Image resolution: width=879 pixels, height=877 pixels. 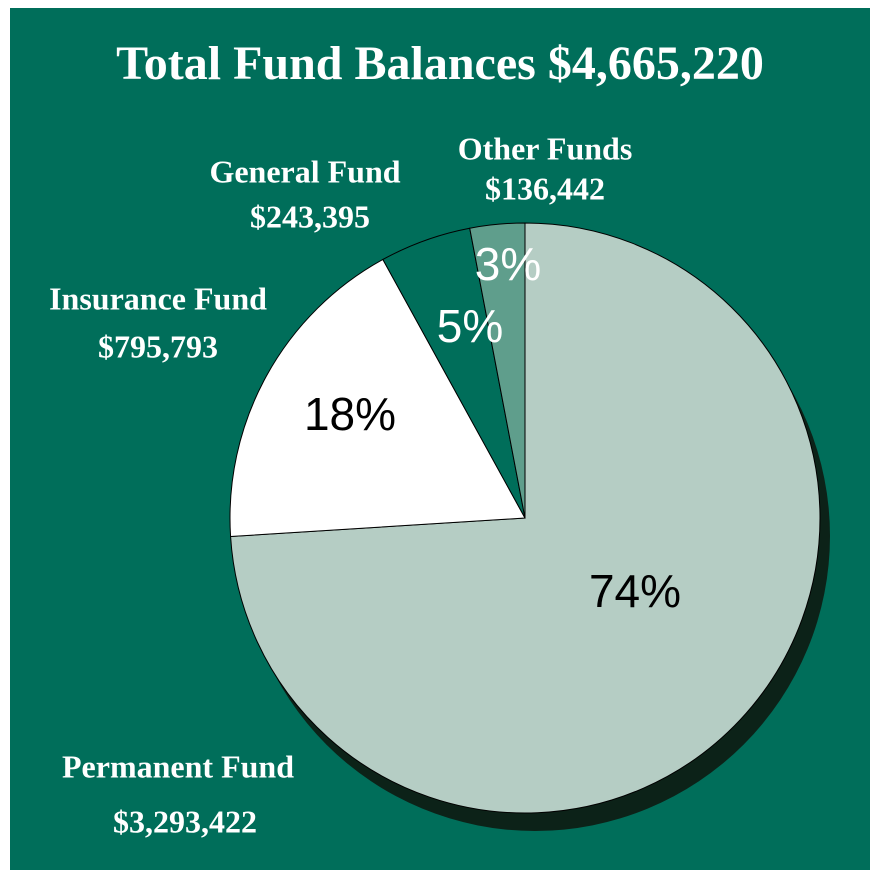 What do you see at coordinates (440, 63) in the screenshot?
I see `chart-title: Total Fund Balances $4,665,220` at bounding box center [440, 63].